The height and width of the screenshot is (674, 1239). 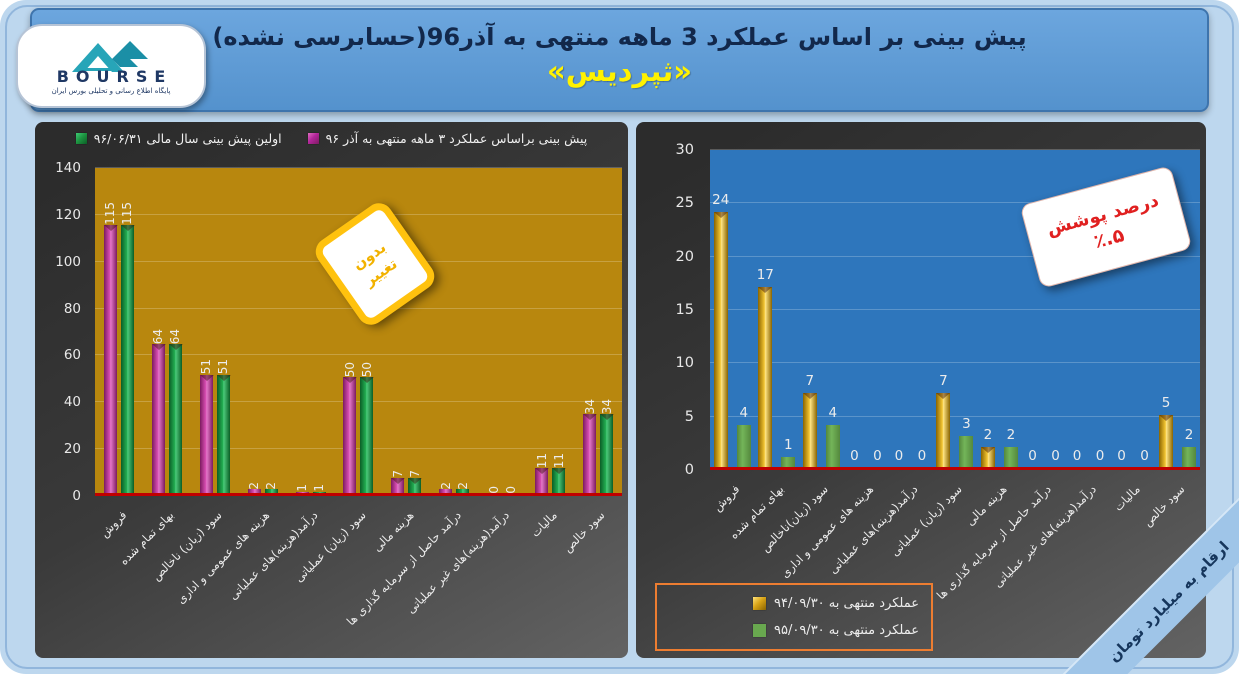 What do you see at coordinates (669, 310) in the screenshot?
I see `performance-y-axis: 0 5 10 15 20 25 30` at bounding box center [669, 310].